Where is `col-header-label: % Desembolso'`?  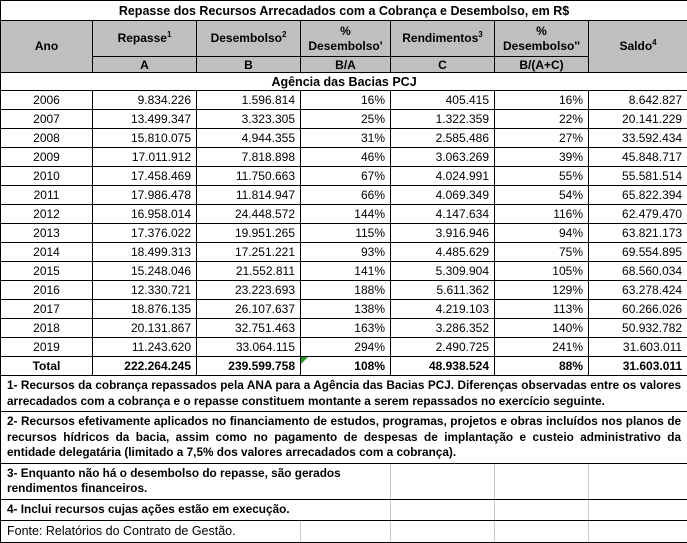
col-header-label: % Desembolso' is located at coordinates (345, 38).